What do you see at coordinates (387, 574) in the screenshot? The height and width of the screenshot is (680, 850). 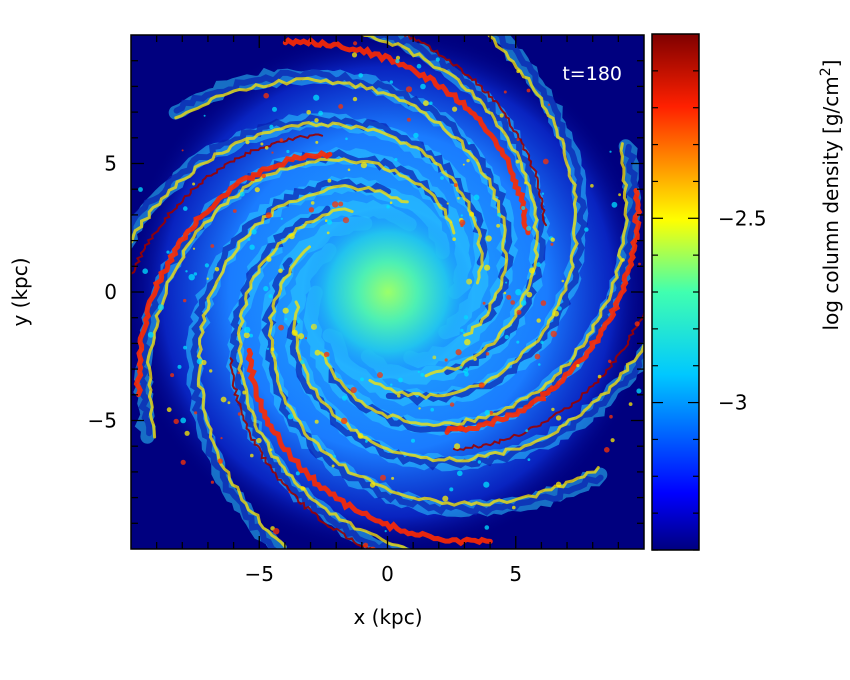 I see `x-tick-label: 0` at bounding box center [387, 574].